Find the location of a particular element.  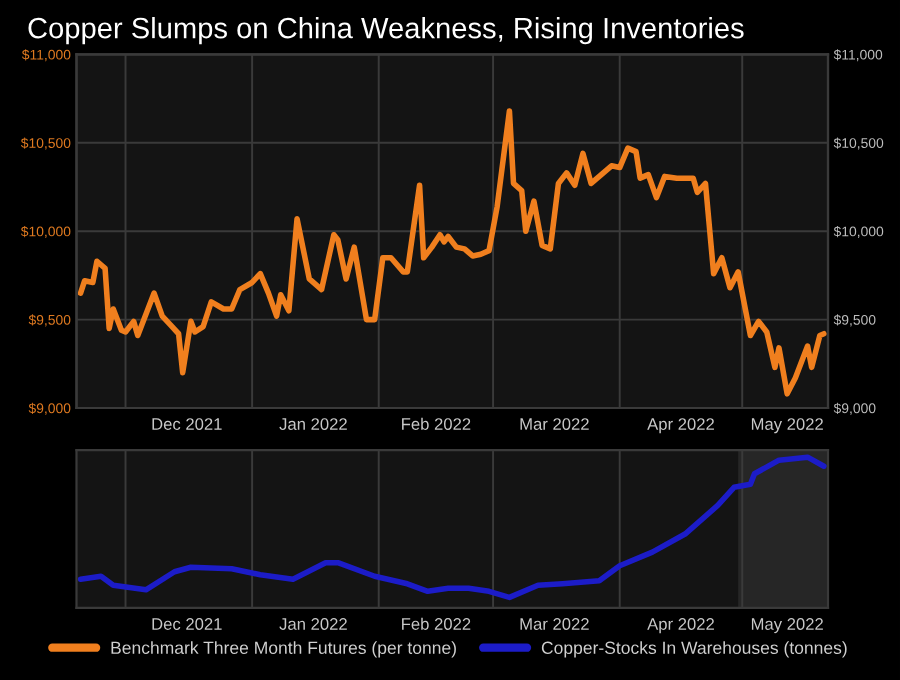

legend-label: Copper-Stocks In Warehouses (tonnes) is located at coordinates (694, 649).